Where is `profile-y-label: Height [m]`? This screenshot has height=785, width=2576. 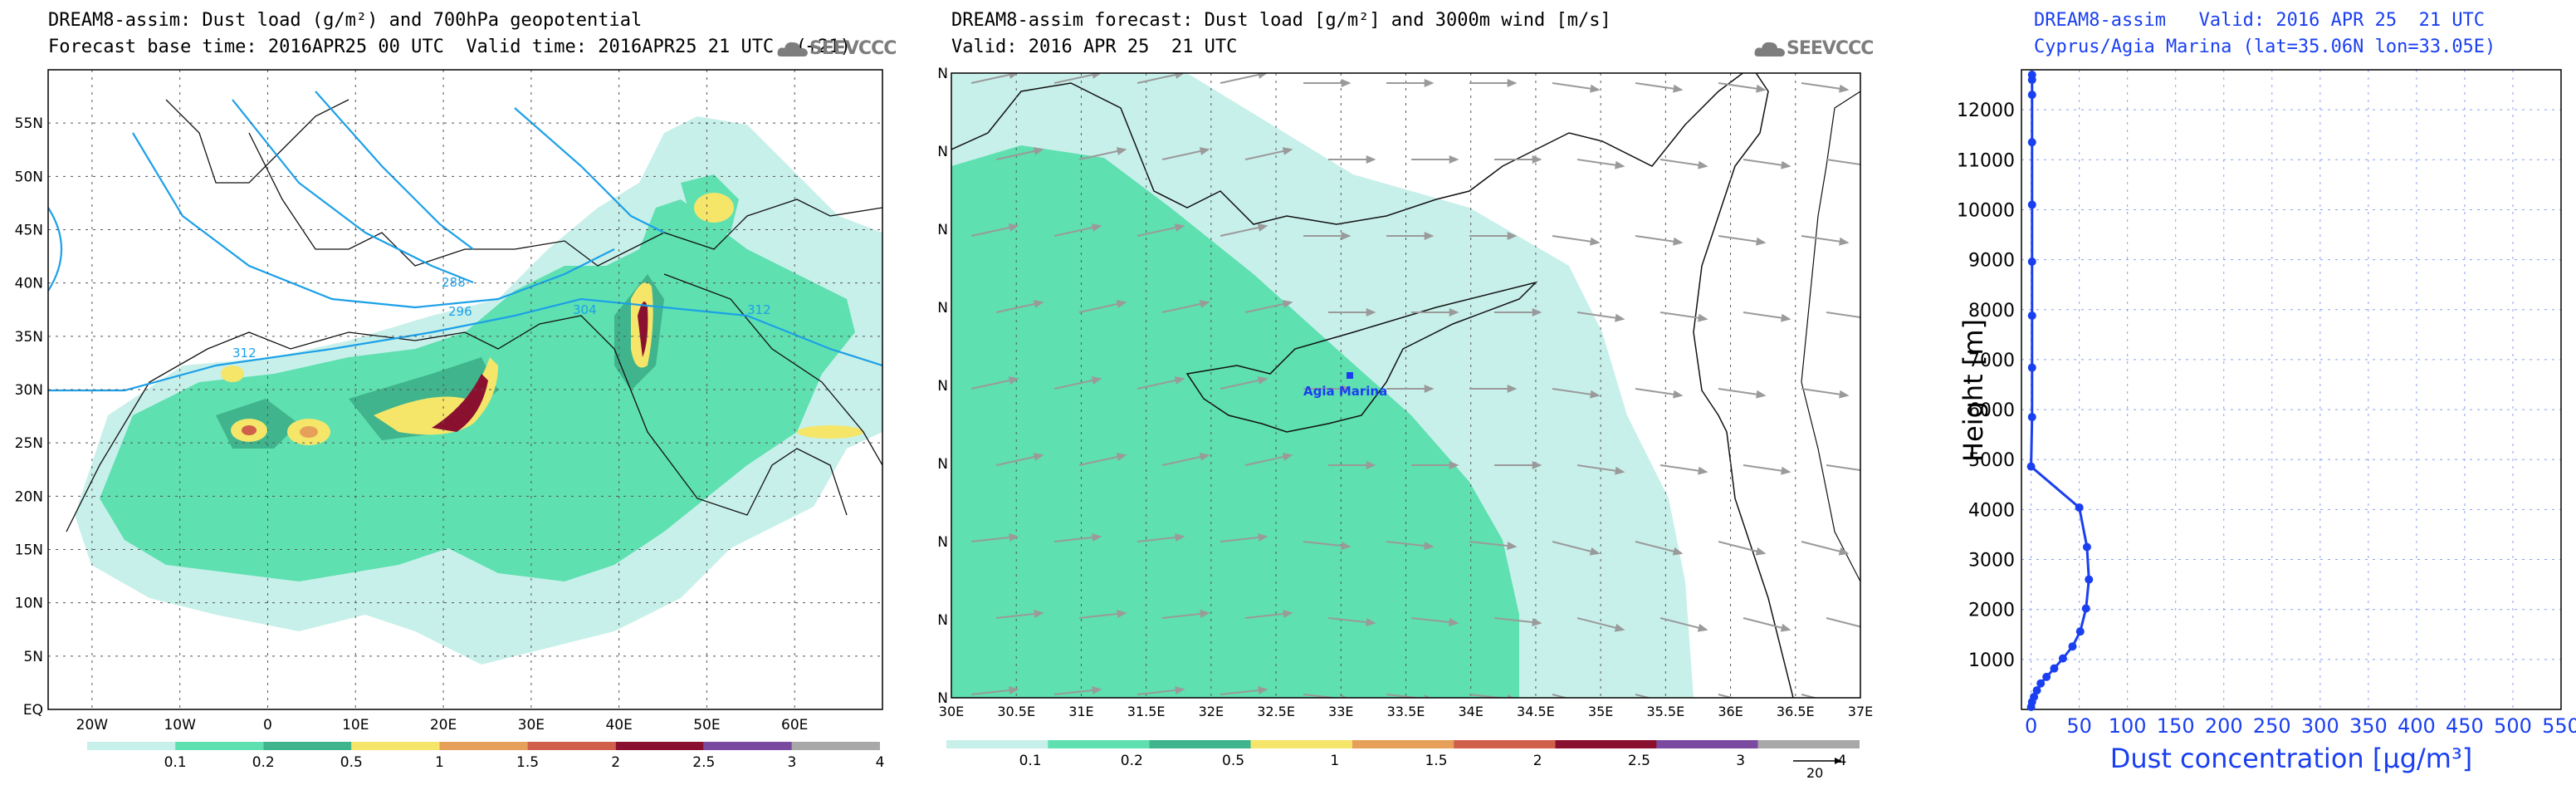 profile-y-label: Height [m] is located at coordinates (1973, 390).